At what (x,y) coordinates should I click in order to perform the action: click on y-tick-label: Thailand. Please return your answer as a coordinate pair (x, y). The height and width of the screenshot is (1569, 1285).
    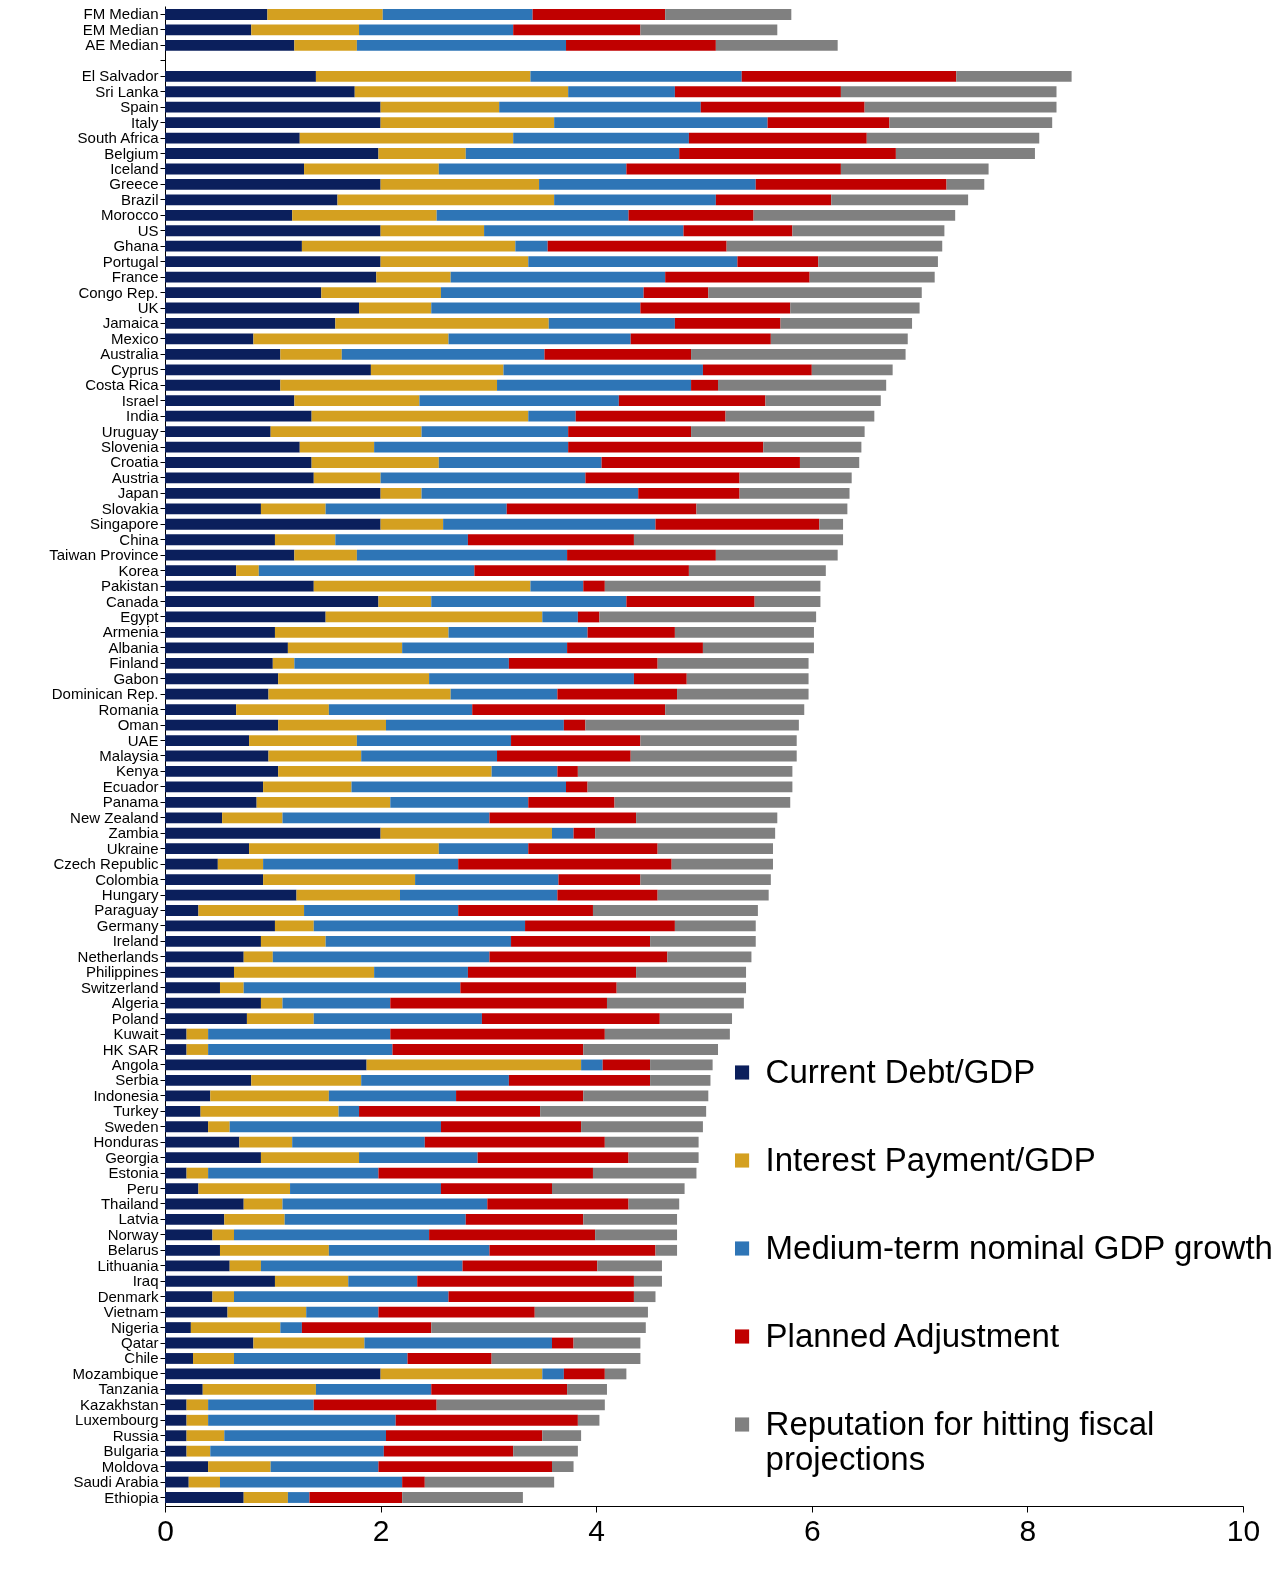
    Looking at the image, I should click on (129, 1203).